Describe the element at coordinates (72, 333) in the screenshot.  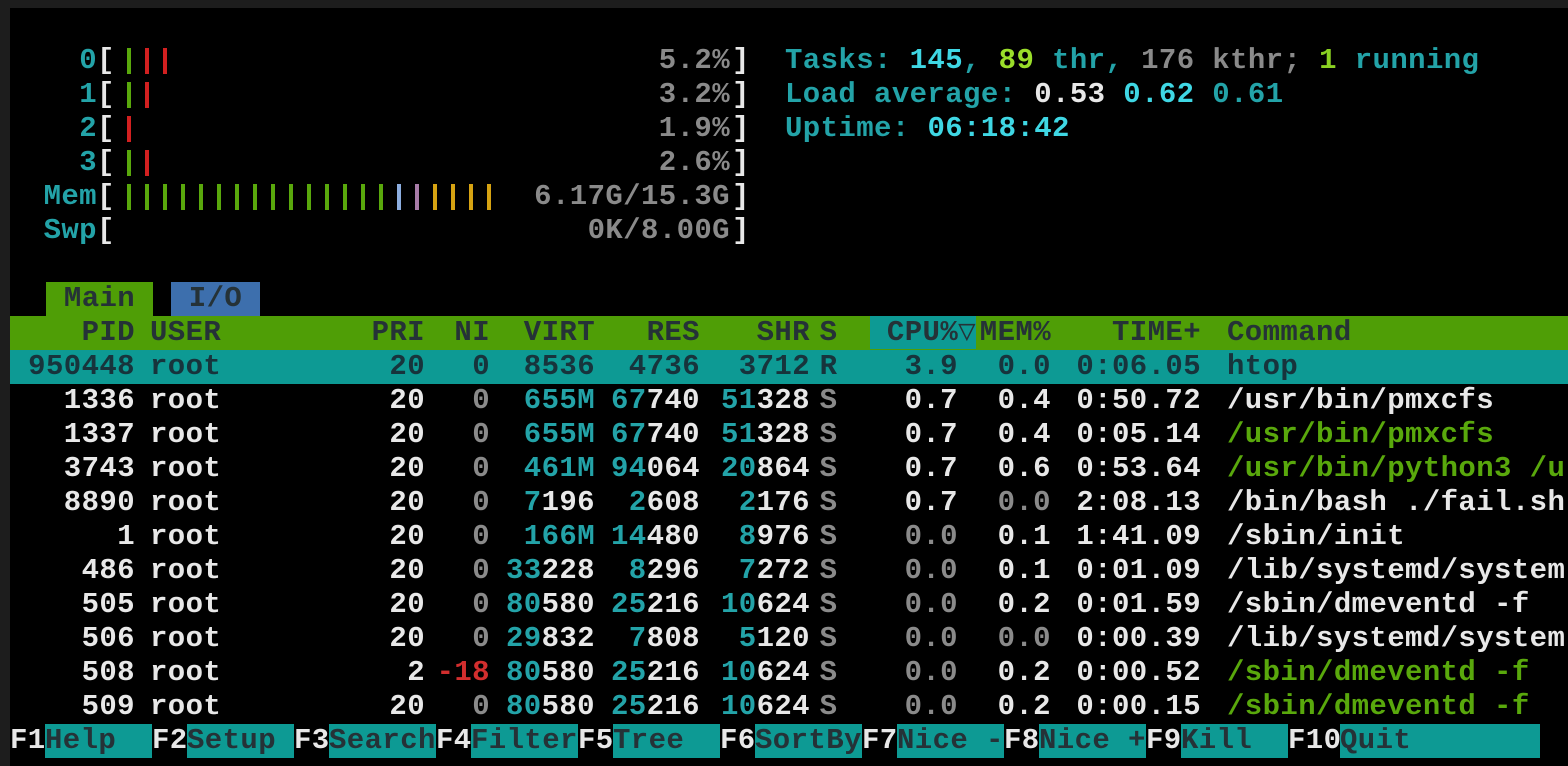
I see `column-header-pid: PID` at that location.